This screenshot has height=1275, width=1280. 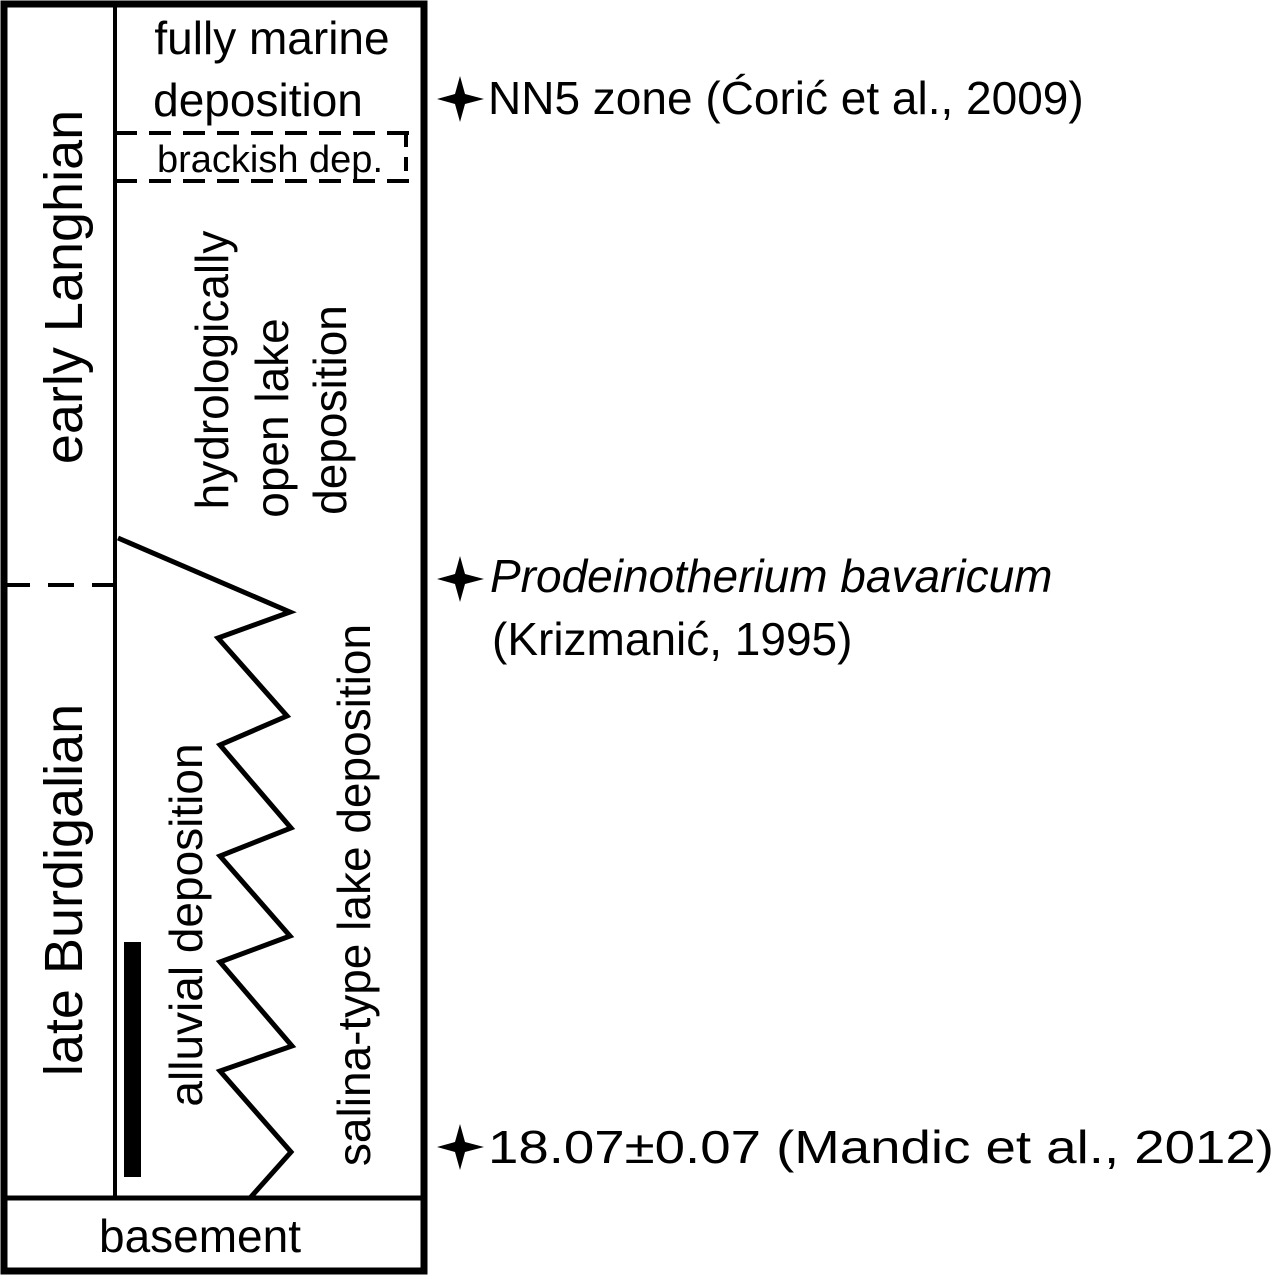 What do you see at coordinates (200, 1236) in the screenshot?
I see `unit-basement: basement` at bounding box center [200, 1236].